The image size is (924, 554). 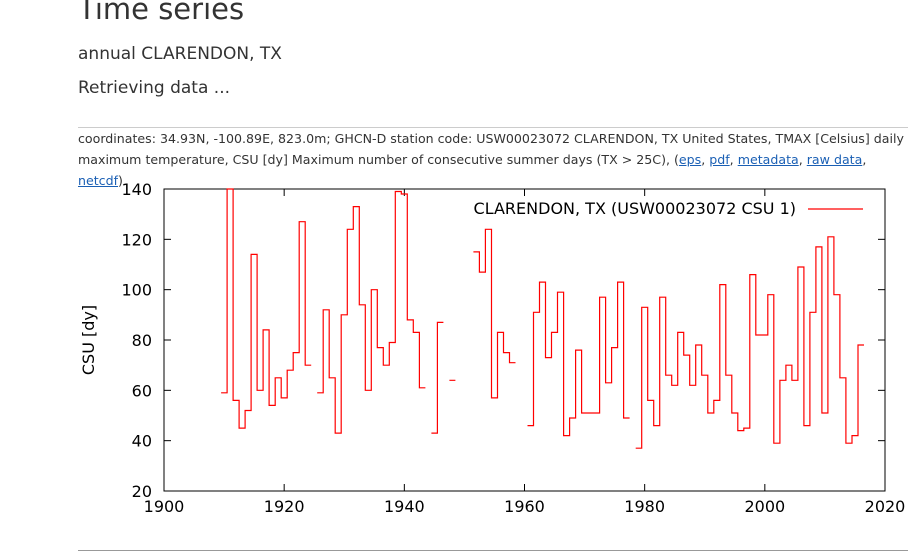 I want to click on y-tick-label: 80, so click(x=142, y=340).